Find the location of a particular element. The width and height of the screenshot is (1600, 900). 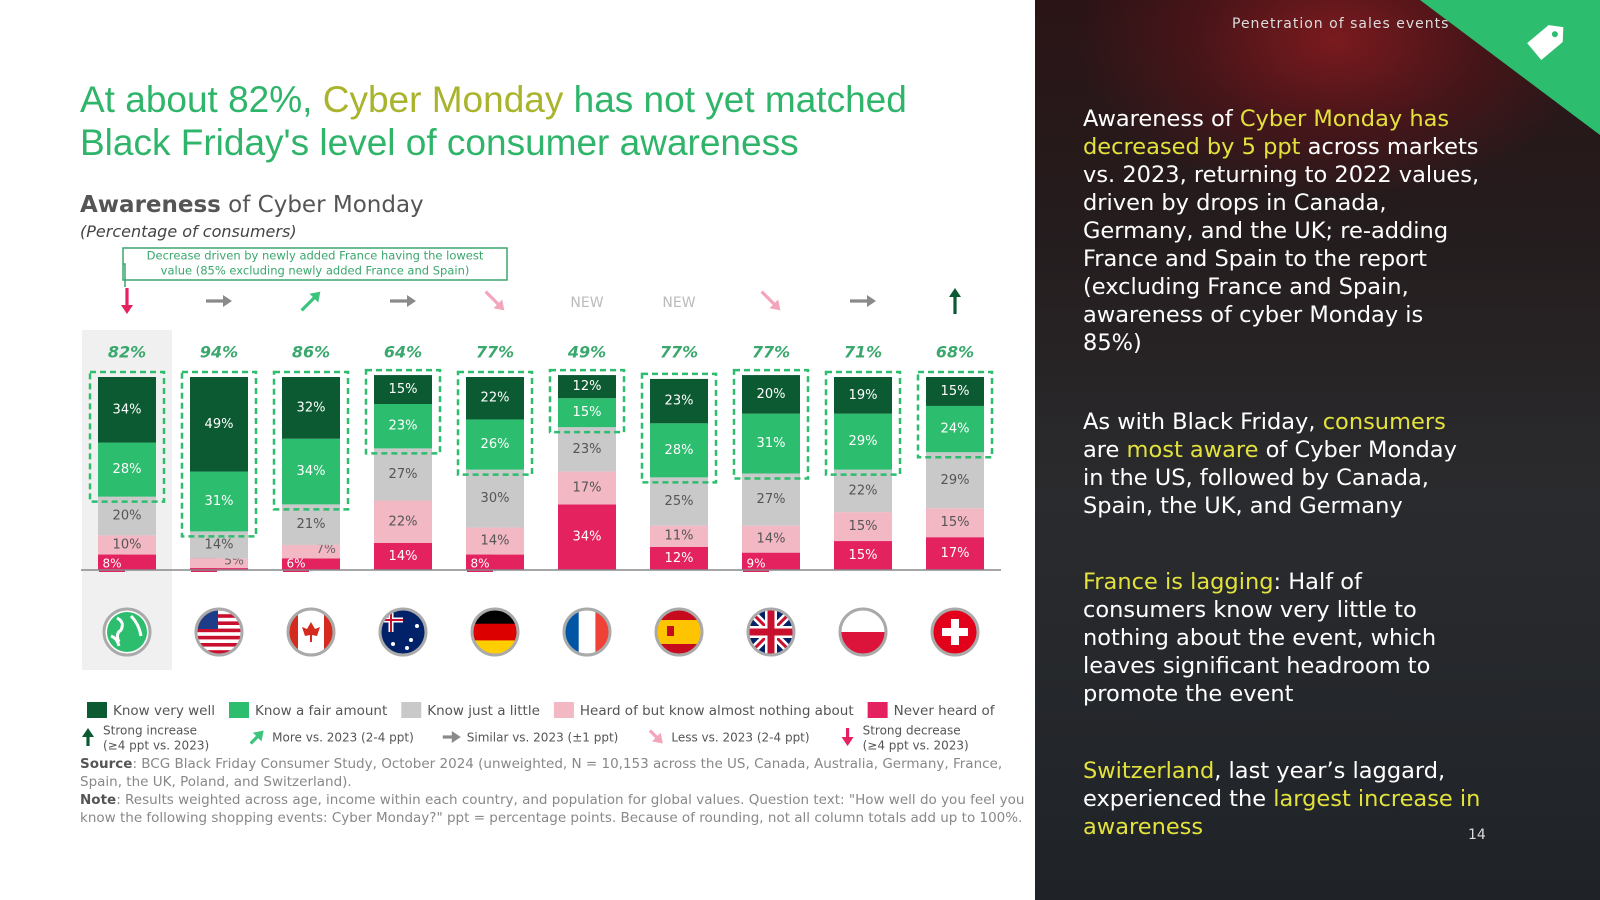

total-label: 94% is located at coordinates (219, 352).